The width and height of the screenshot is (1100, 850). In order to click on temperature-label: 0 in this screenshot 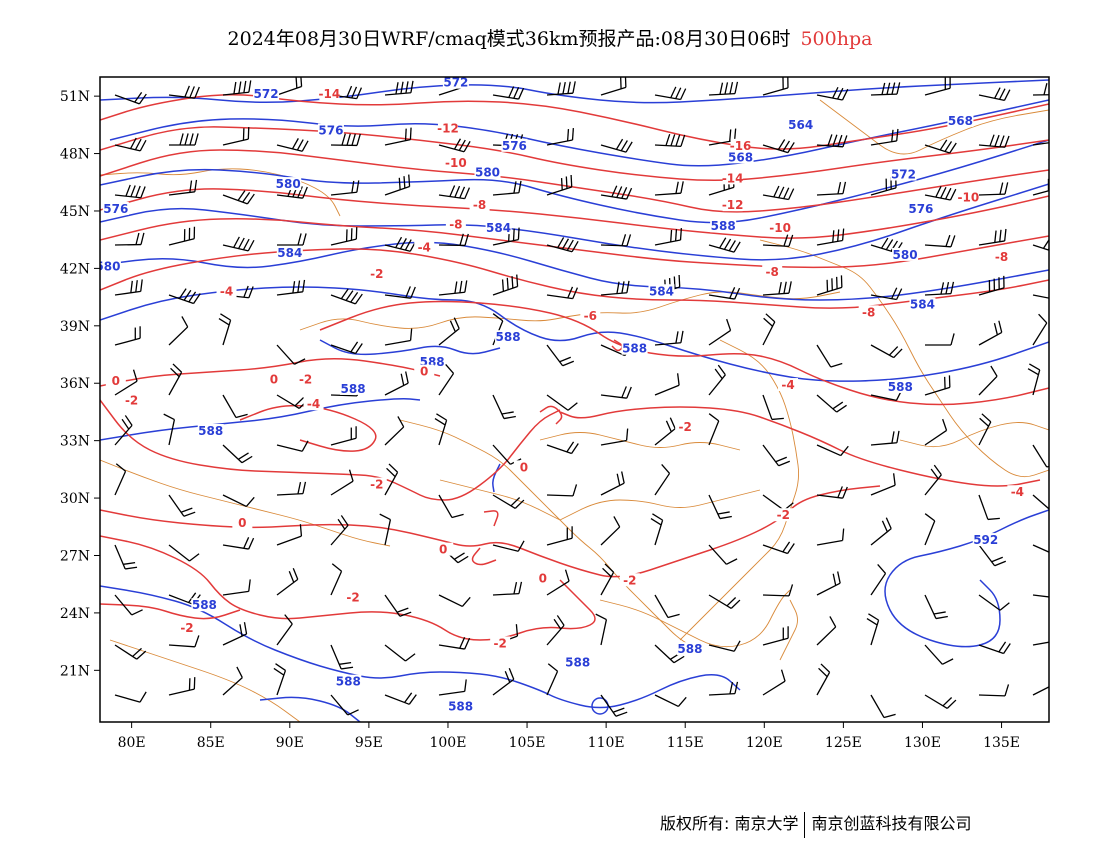, I will do `click(443, 550)`.